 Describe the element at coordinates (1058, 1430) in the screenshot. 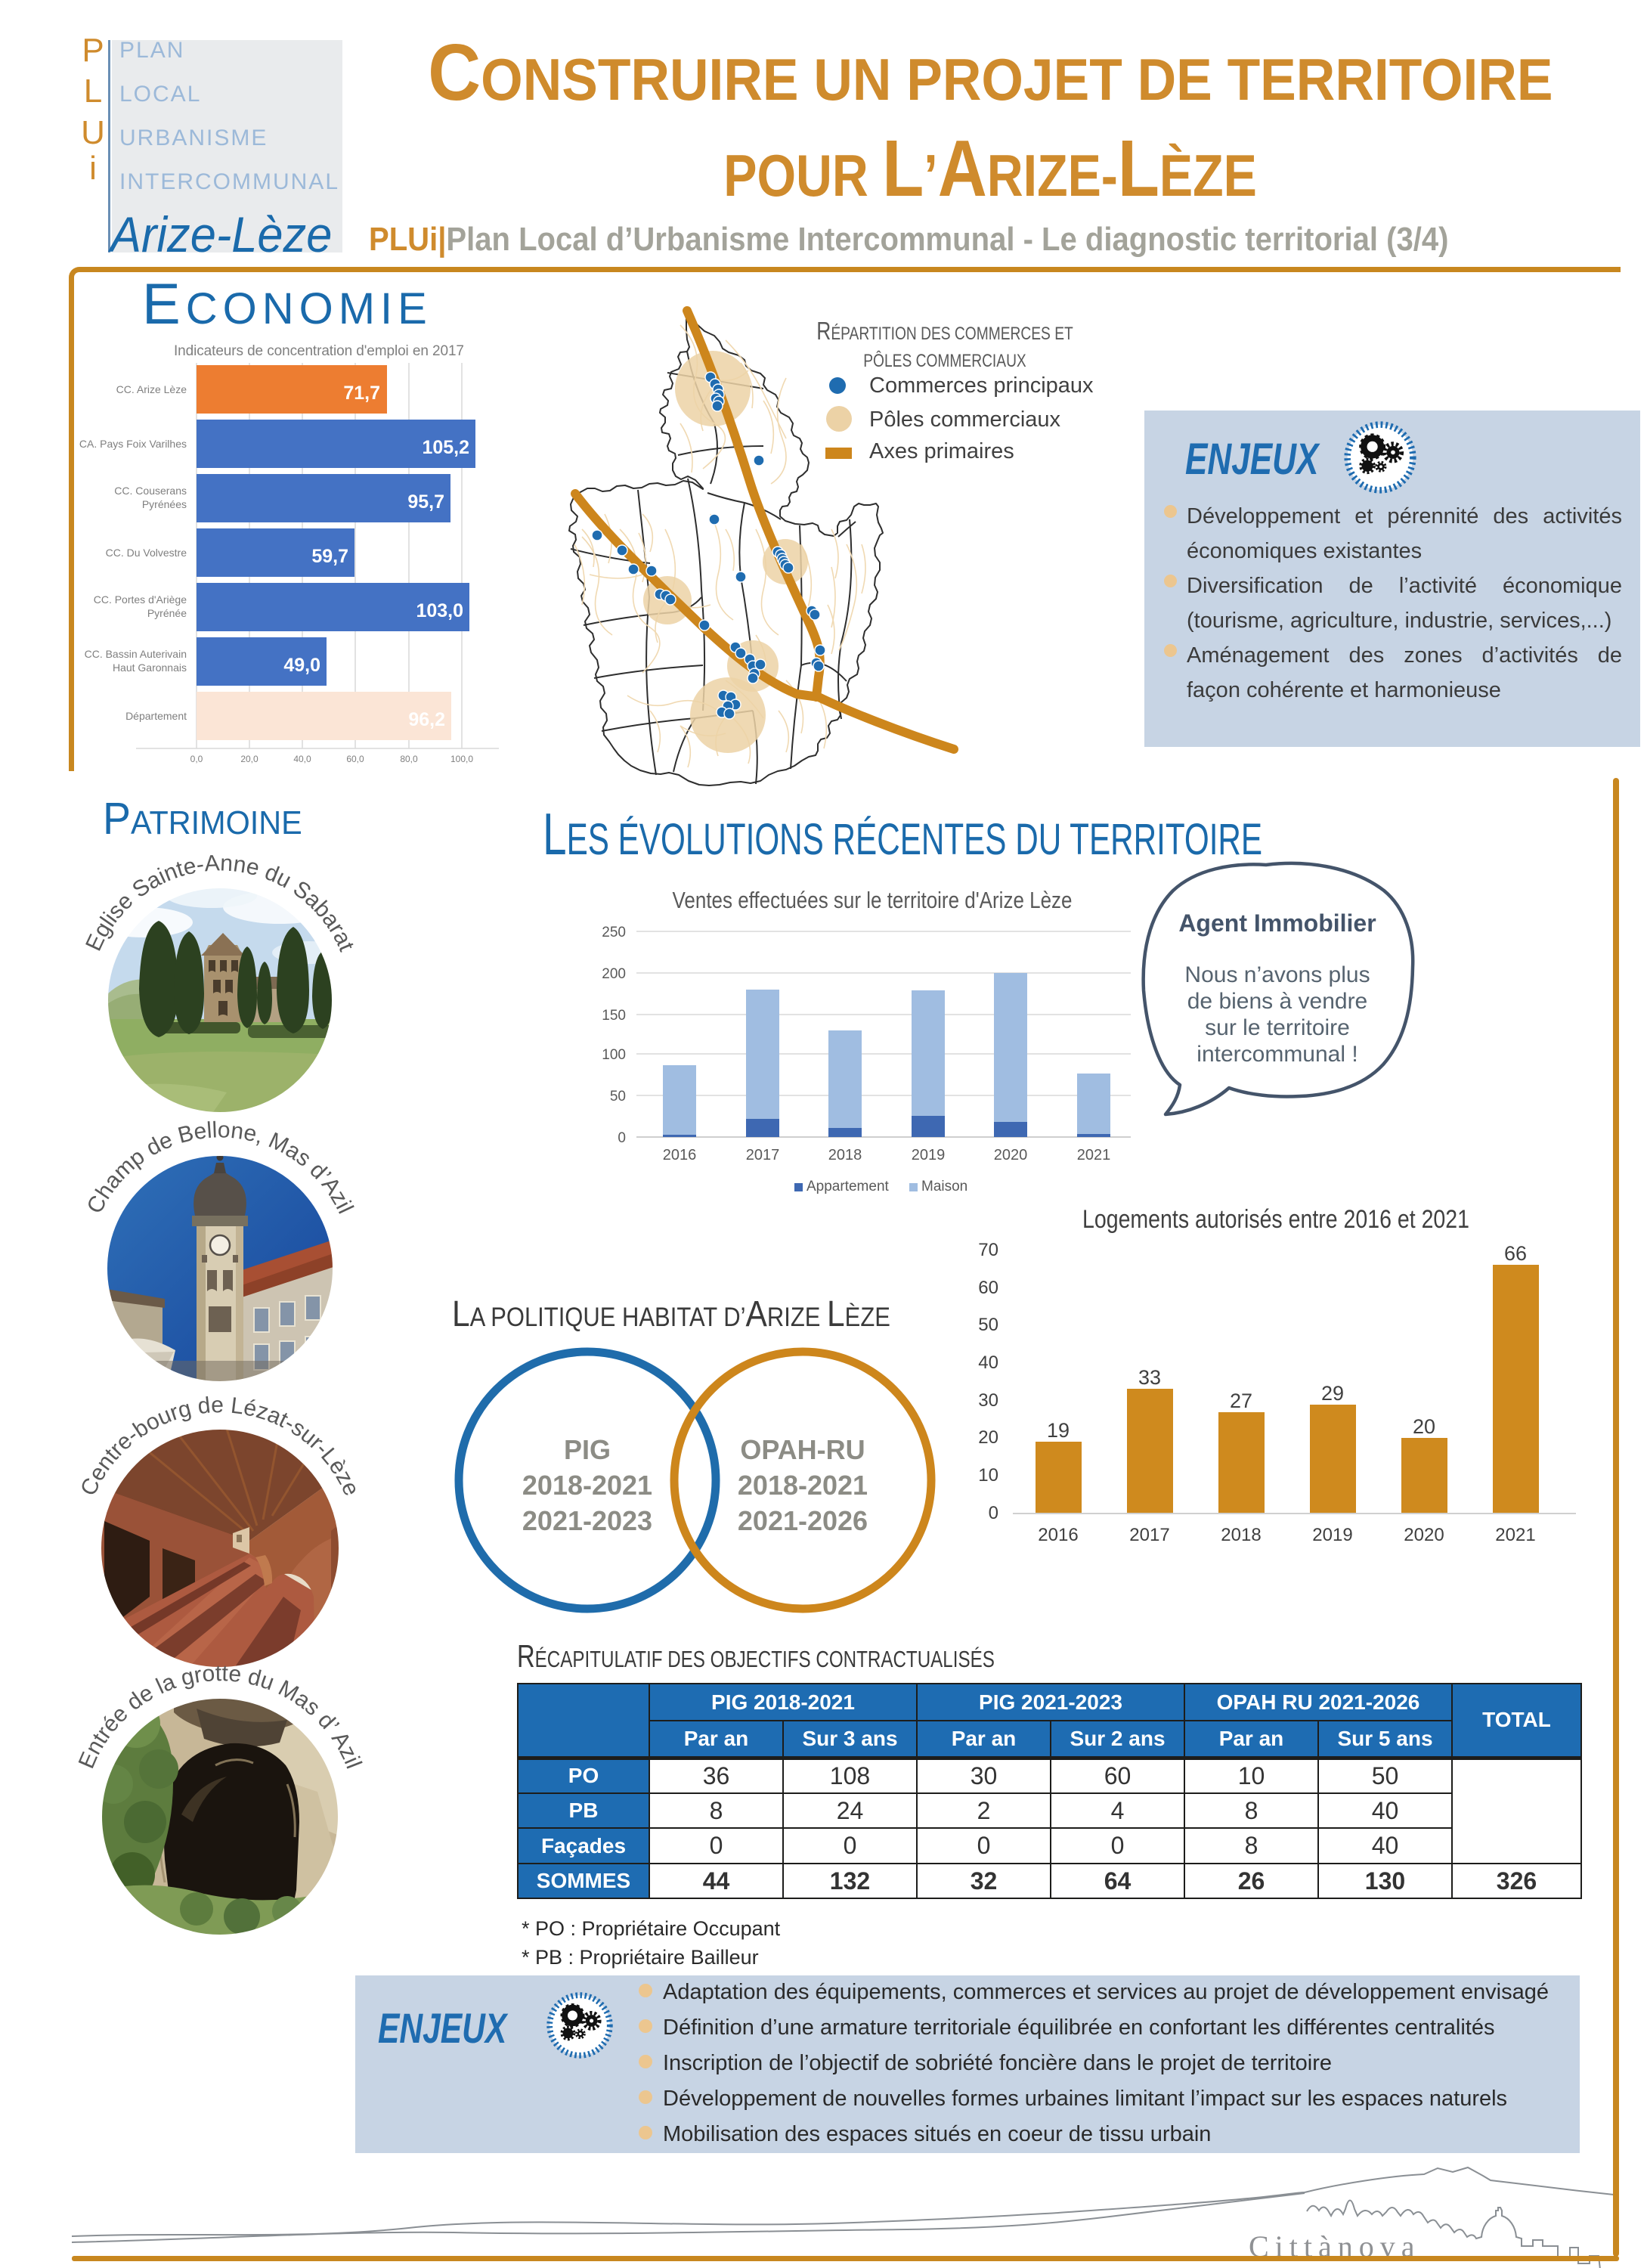

I see `svg-text: 19` at that location.